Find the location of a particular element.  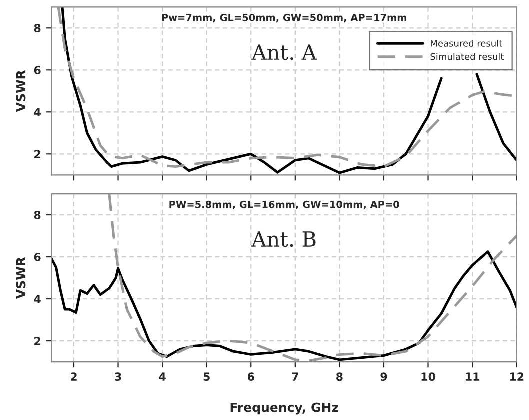

x-tick-label: 12 is located at coordinates (517, 376).